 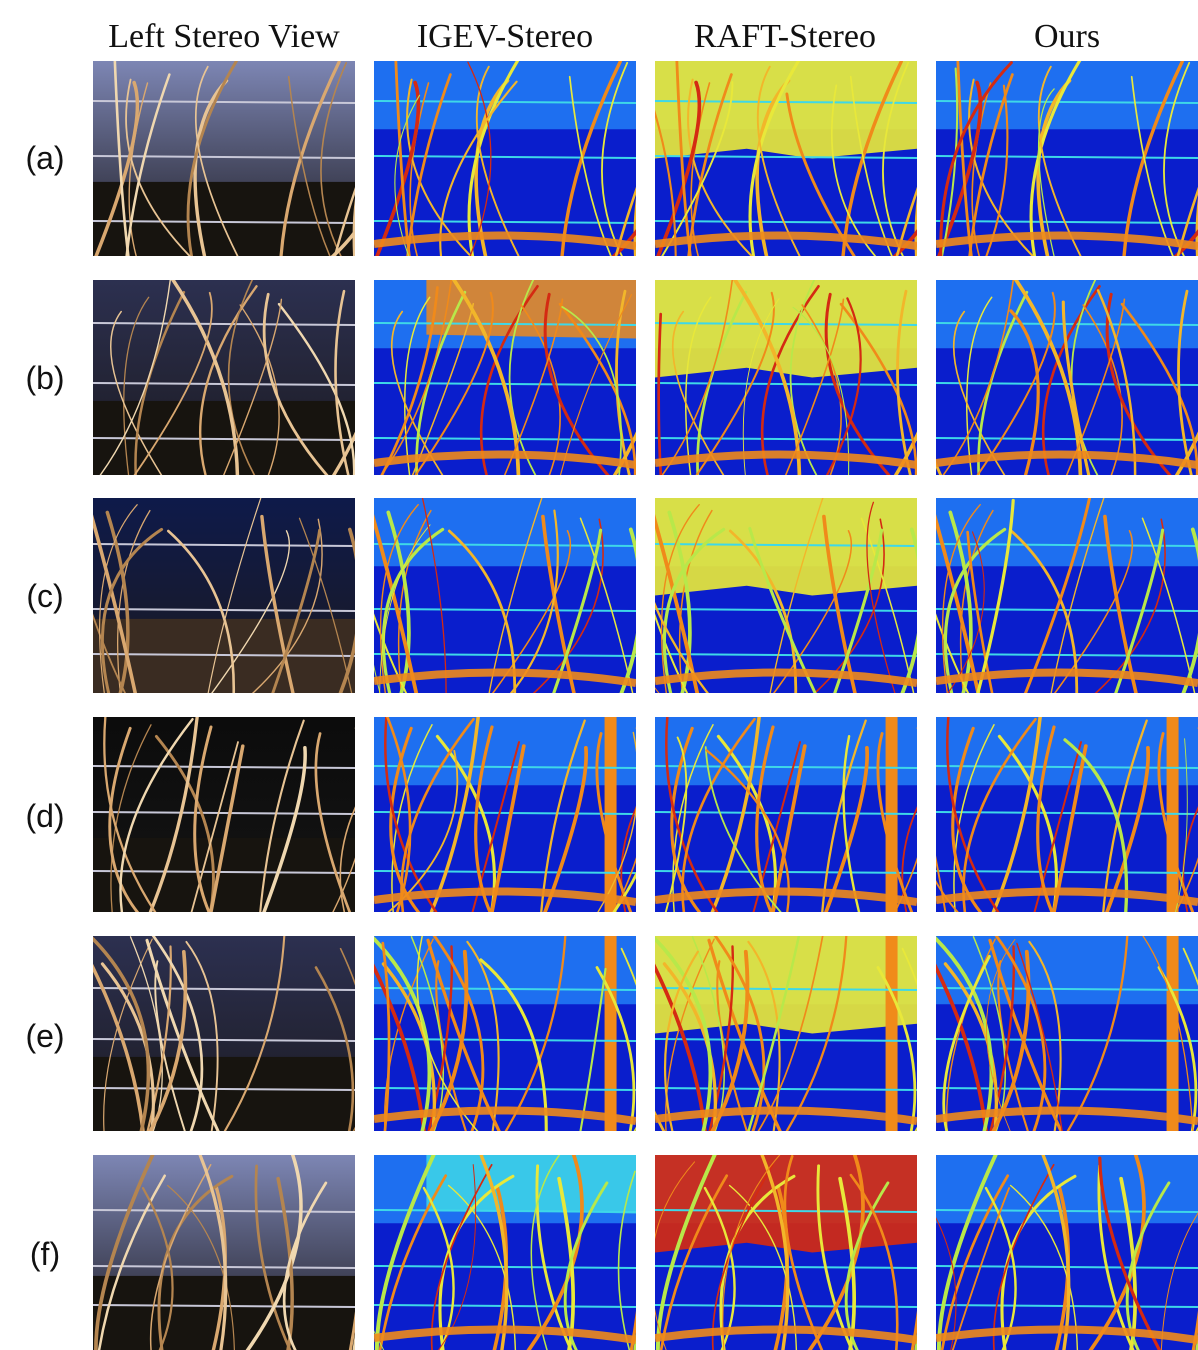 What do you see at coordinates (45, 1036) in the screenshot?
I see `row-label-e: (e)` at bounding box center [45, 1036].